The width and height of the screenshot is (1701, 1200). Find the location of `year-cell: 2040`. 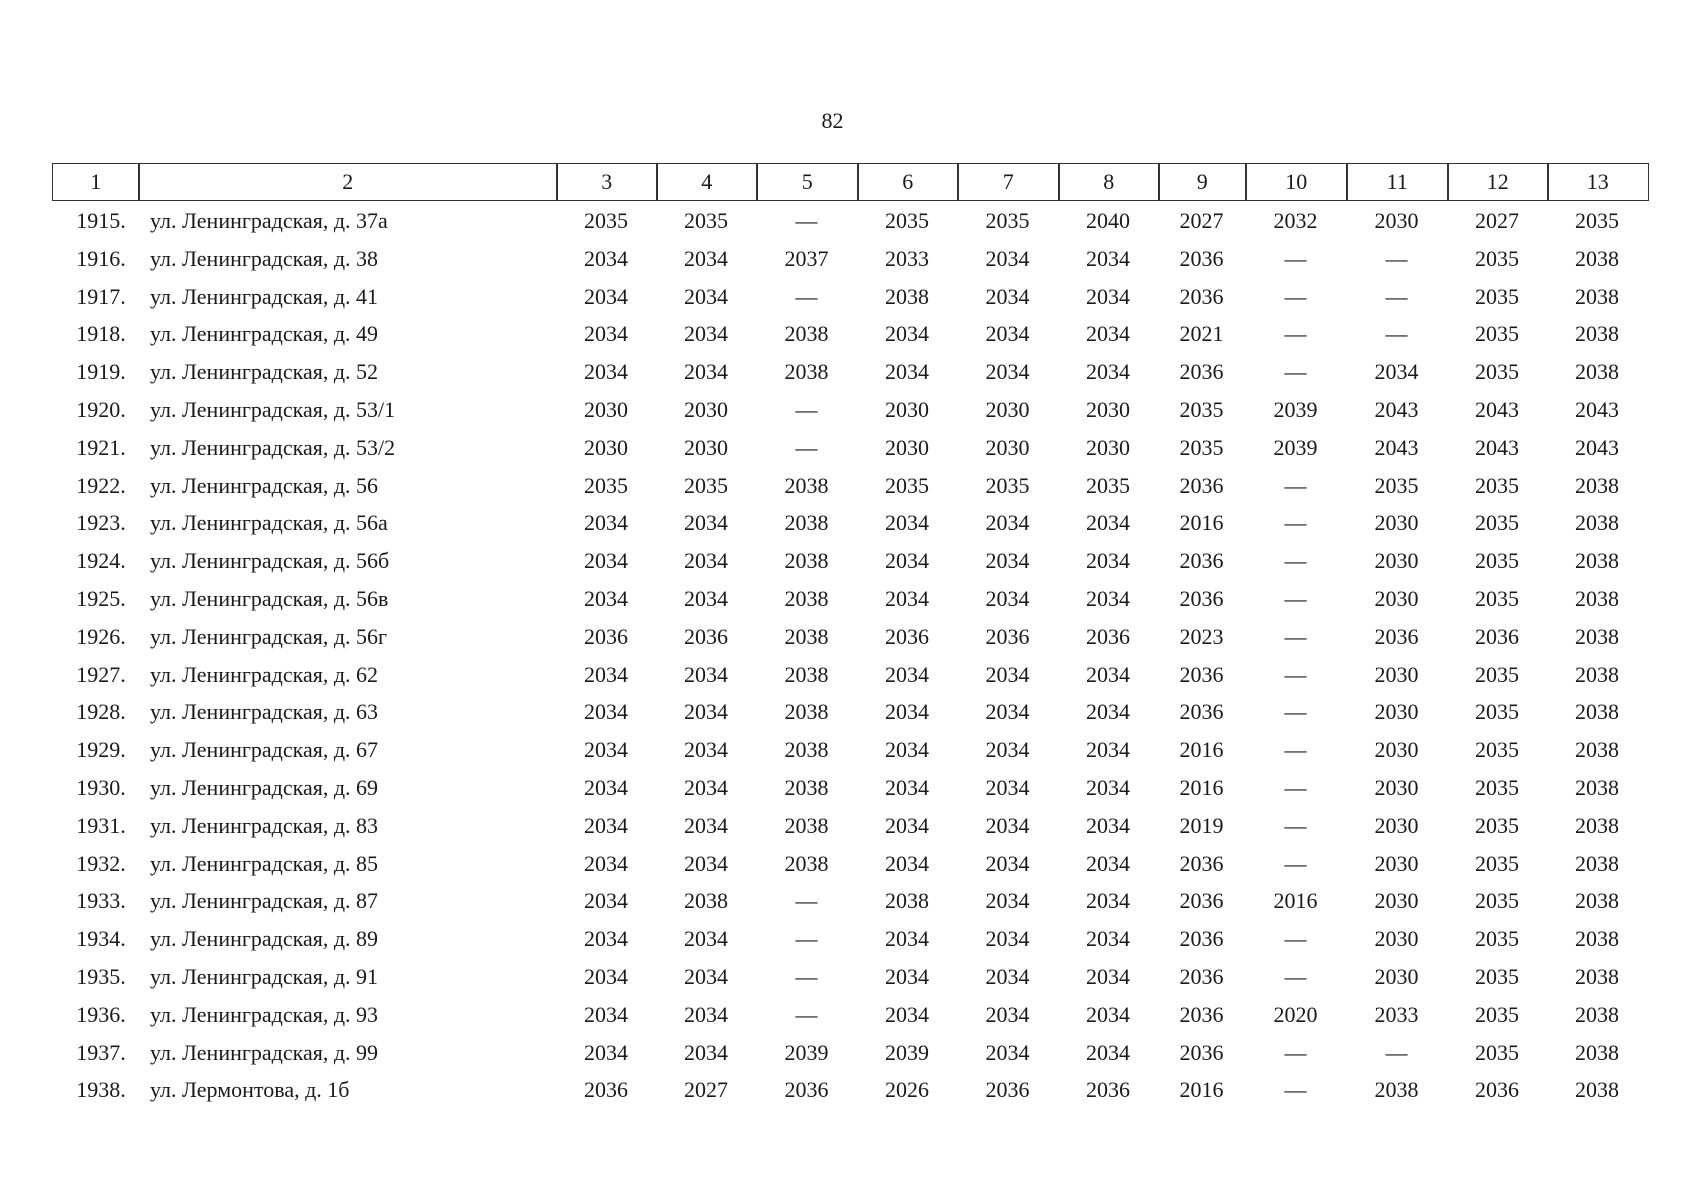

year-cell: 2040 is located at coordinates (1108, 220).